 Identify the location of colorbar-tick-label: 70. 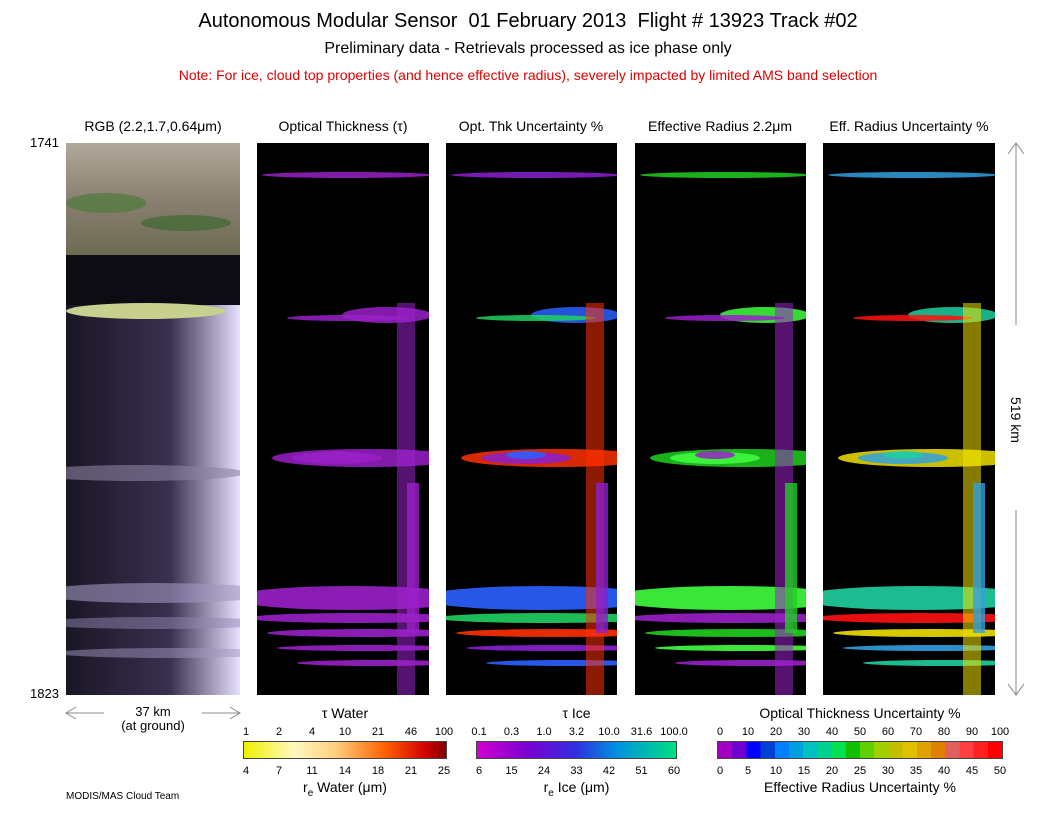
(916, 732).